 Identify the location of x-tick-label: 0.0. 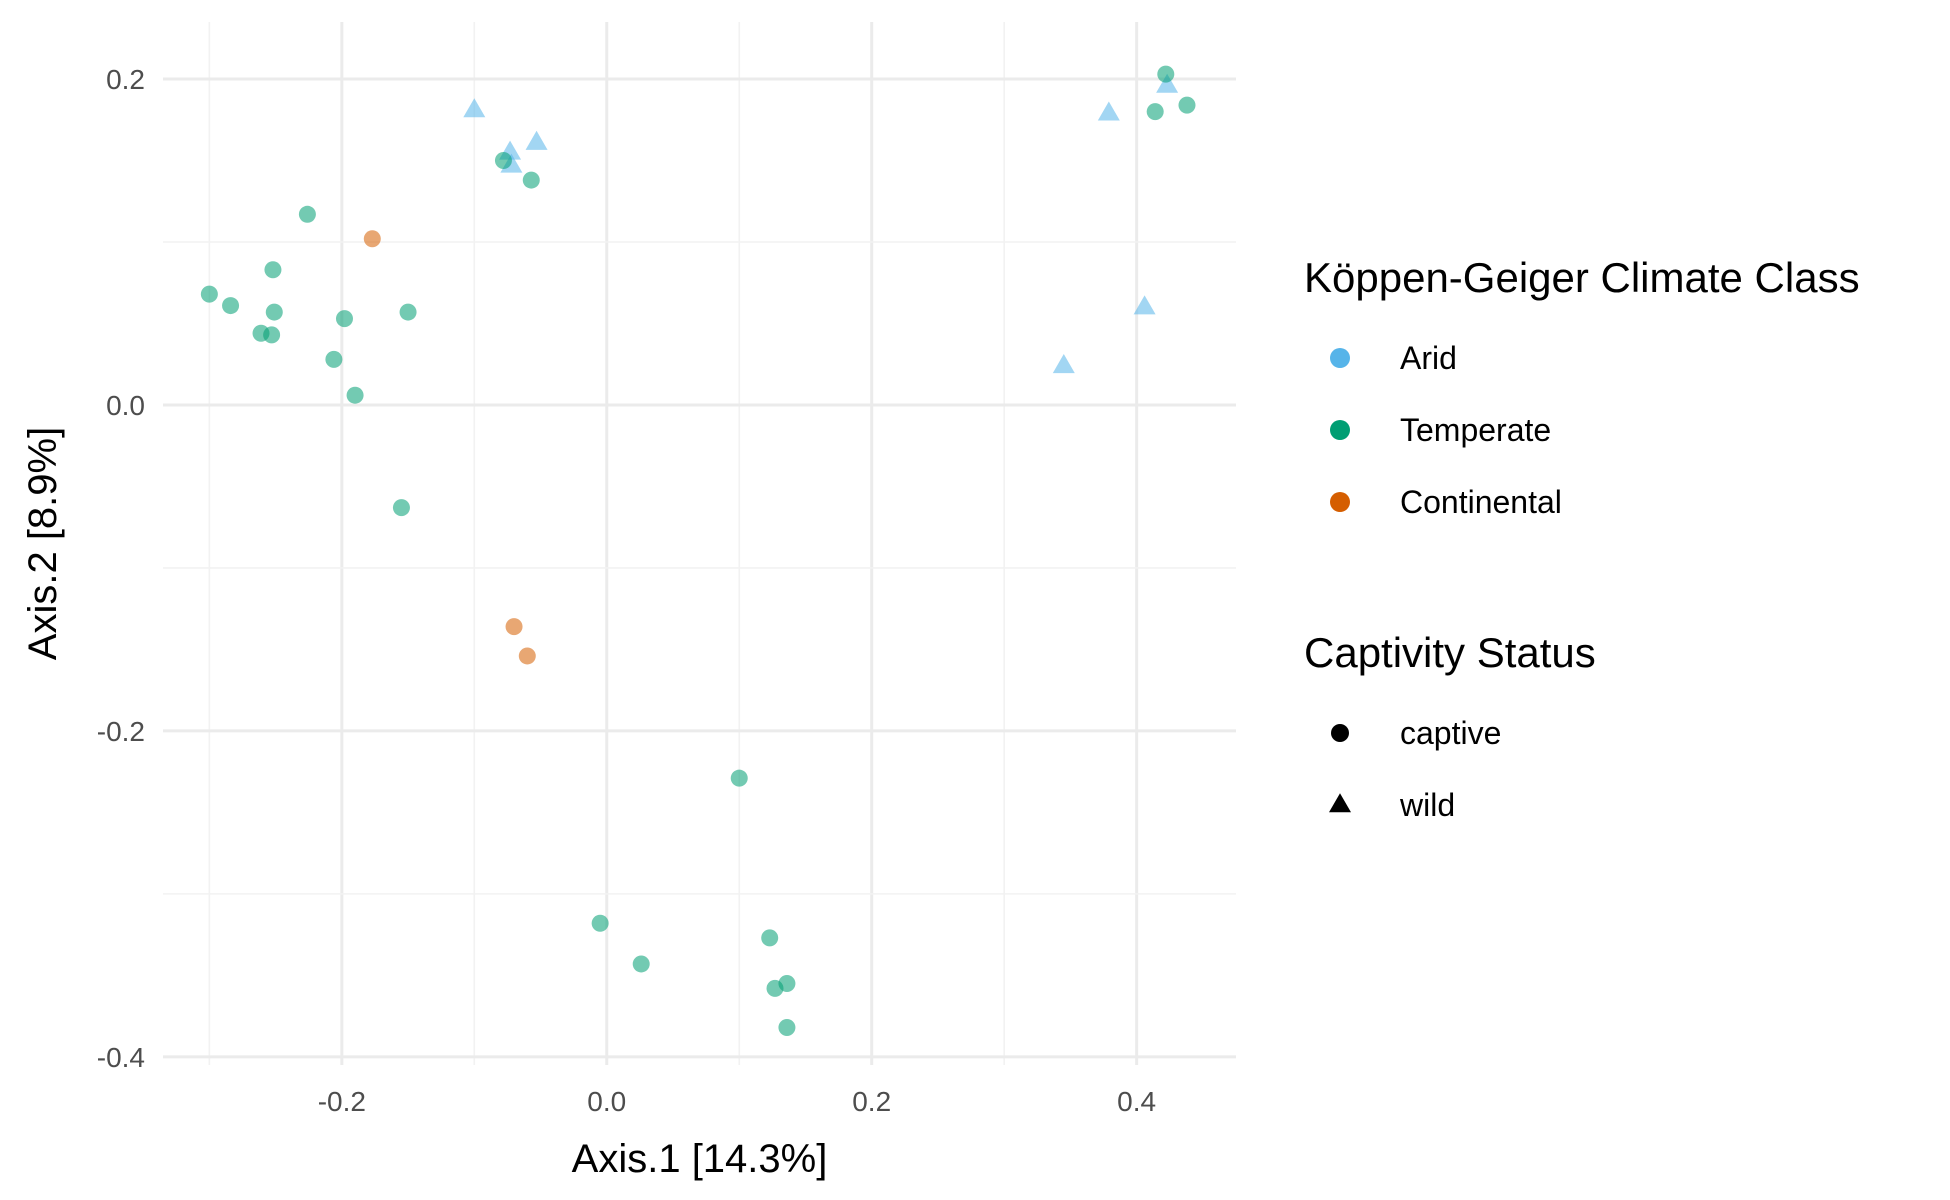
(606, 1101).